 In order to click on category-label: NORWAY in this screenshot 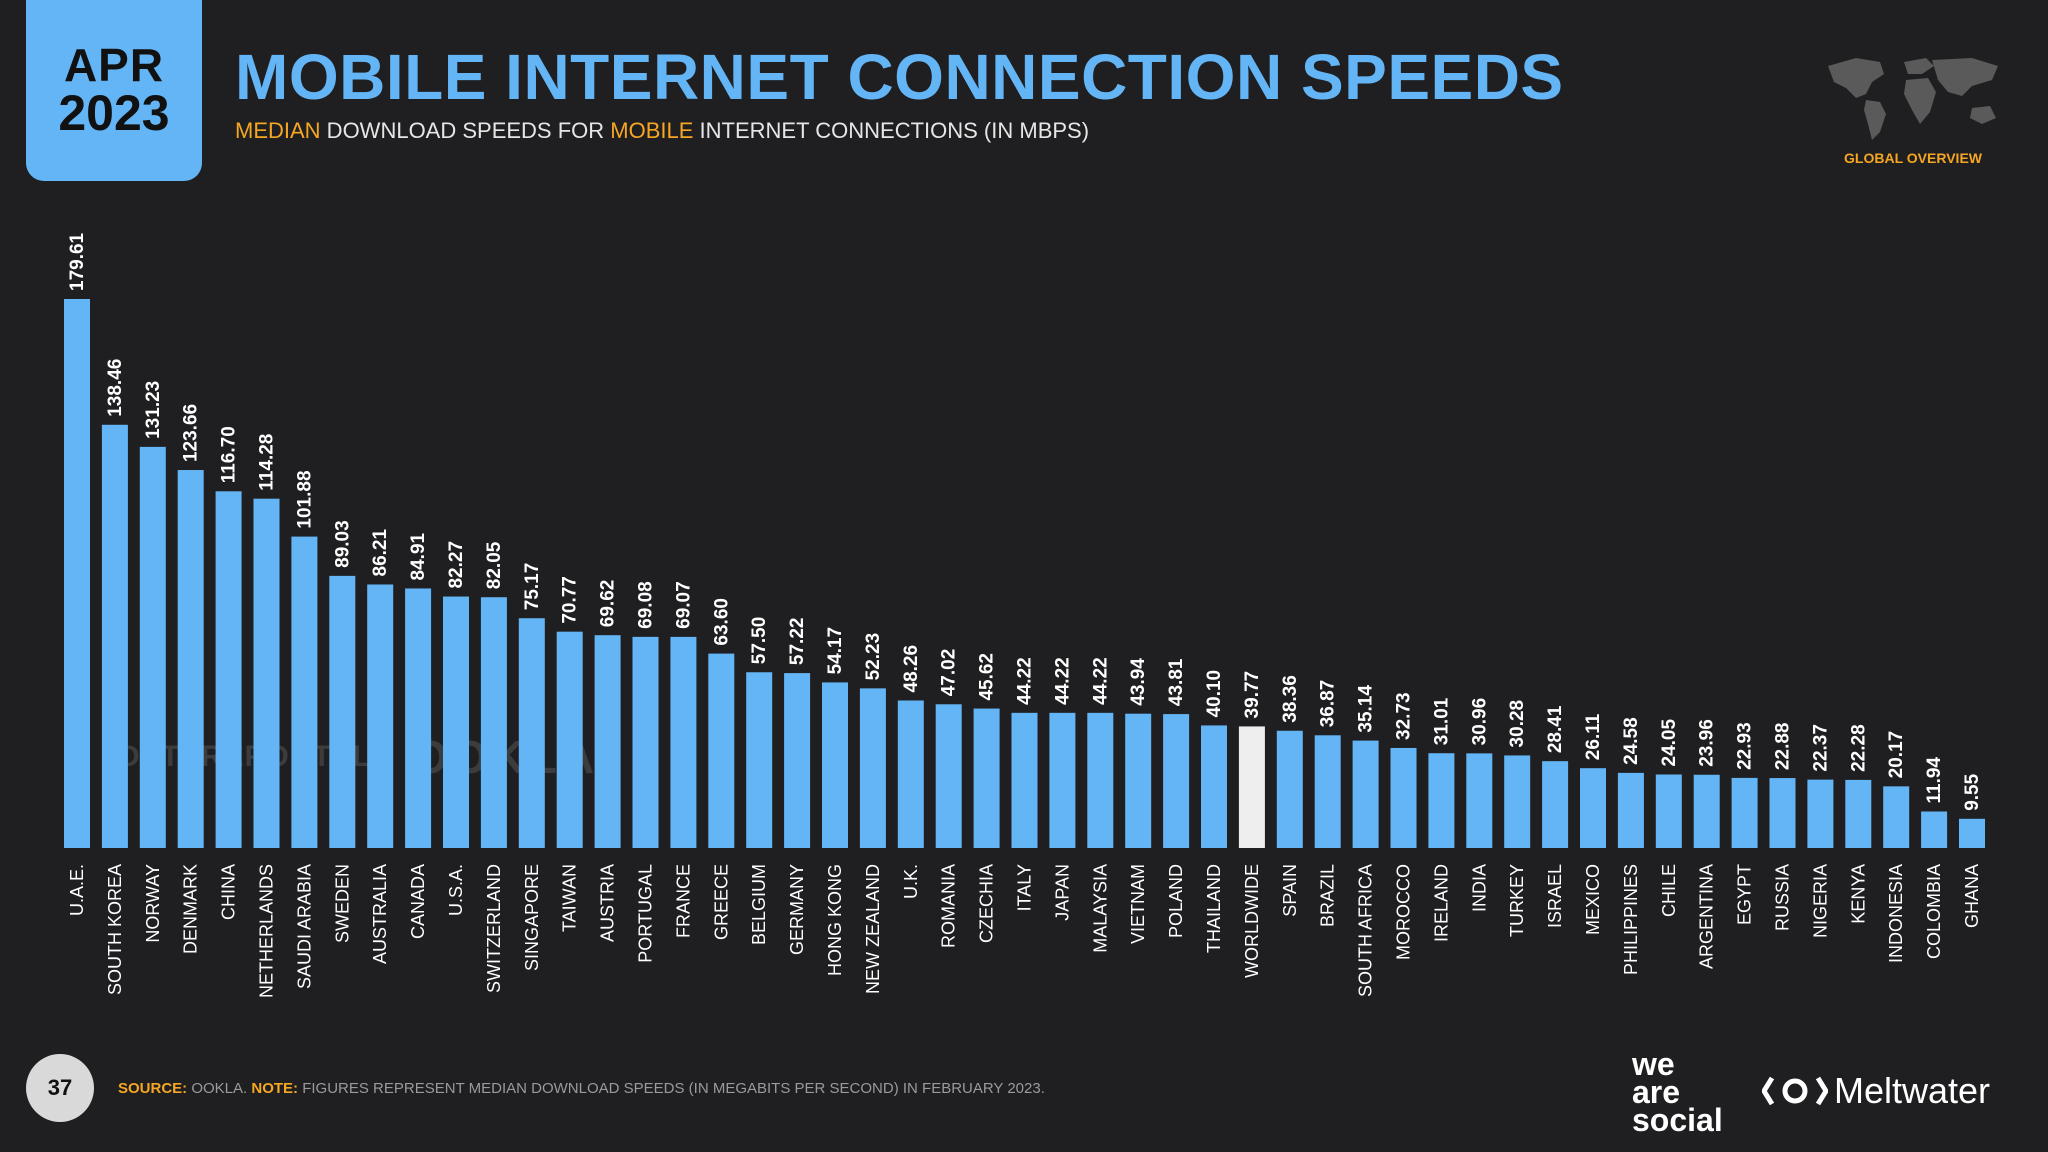, I will do `click(153, 903)`.